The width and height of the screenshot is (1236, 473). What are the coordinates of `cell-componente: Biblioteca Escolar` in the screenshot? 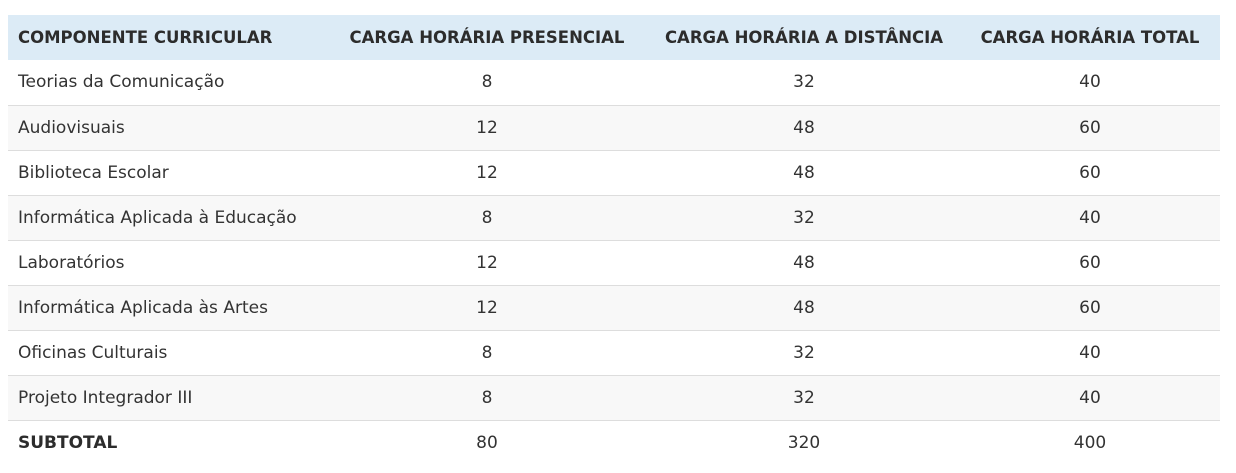 It's located at (93, 172).